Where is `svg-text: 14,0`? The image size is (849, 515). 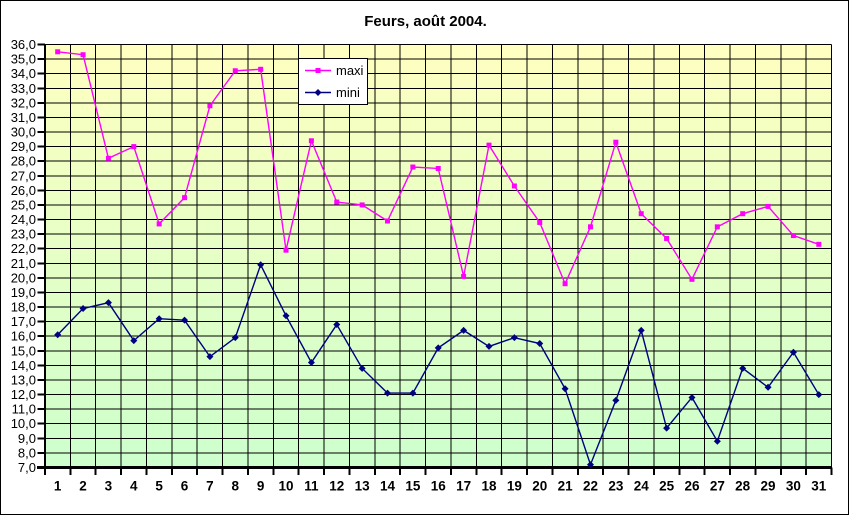 svg-text: 14,0 is located at coordinates (23, 365).